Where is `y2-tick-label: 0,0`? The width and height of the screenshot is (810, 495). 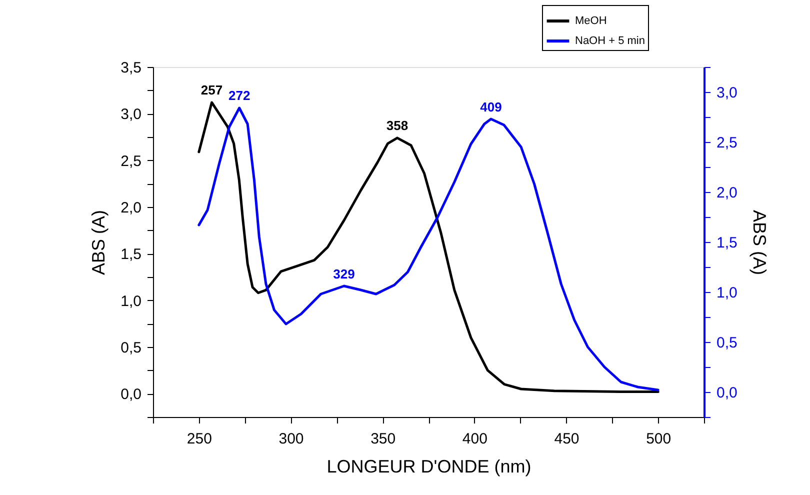 y2-tick-label: 0,0 is located at coordinates (727, 393).